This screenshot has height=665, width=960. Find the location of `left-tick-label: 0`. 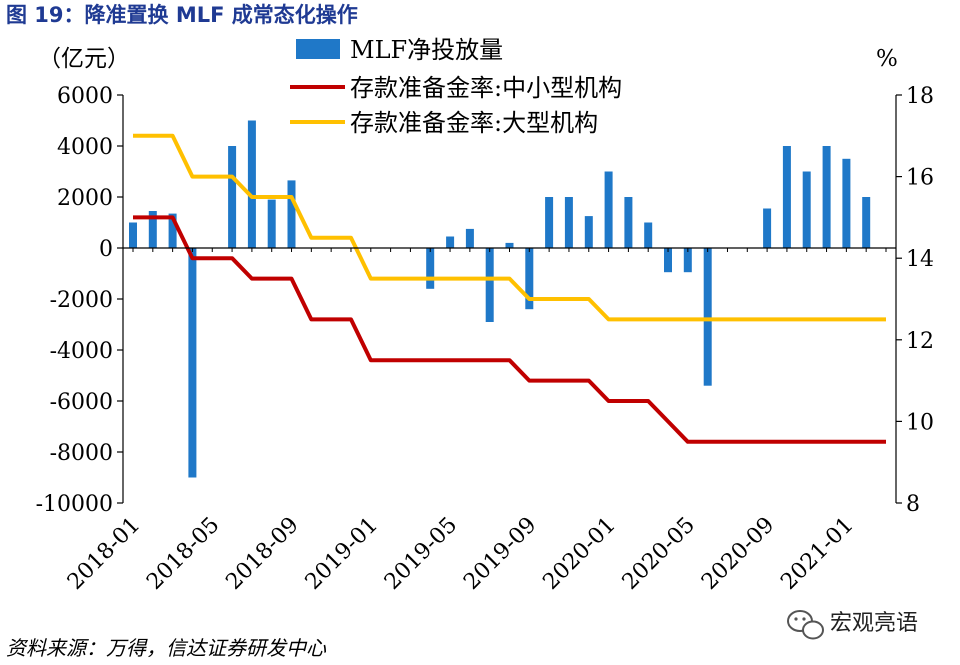

left-tick-label: 0 is located at coordinates (106, 249).